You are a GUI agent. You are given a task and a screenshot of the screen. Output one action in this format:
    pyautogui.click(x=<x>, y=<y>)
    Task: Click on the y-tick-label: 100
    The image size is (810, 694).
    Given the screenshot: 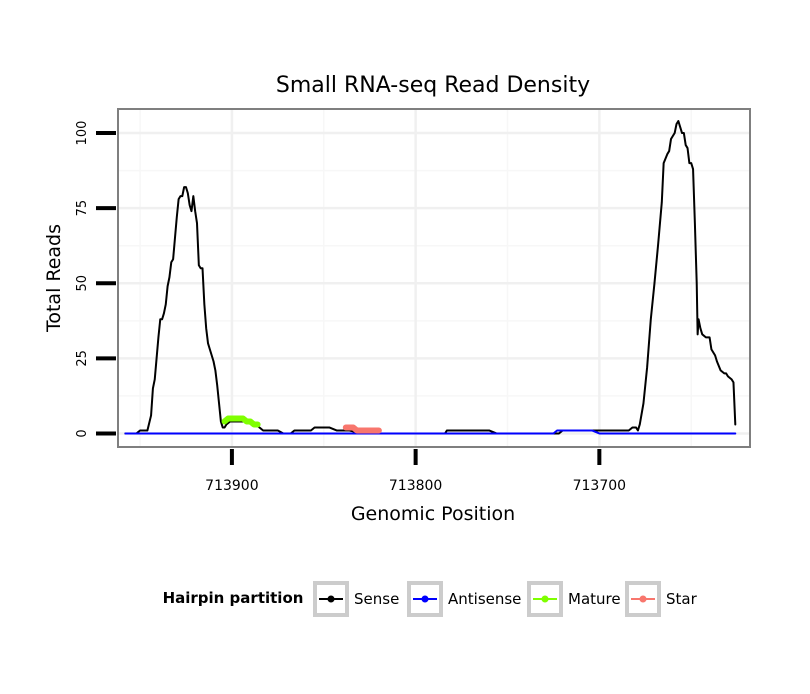 What is the action you would take?
    pyautogui.click(x=82, y=133)
    